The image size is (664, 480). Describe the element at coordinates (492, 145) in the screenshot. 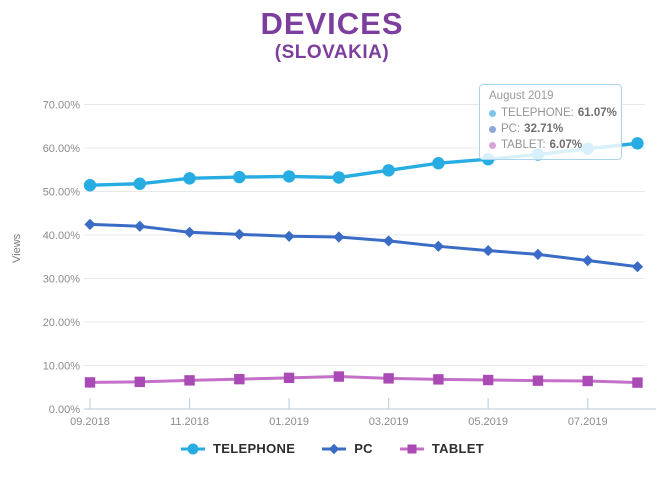

I see `tablet-dot-icon` at that location.